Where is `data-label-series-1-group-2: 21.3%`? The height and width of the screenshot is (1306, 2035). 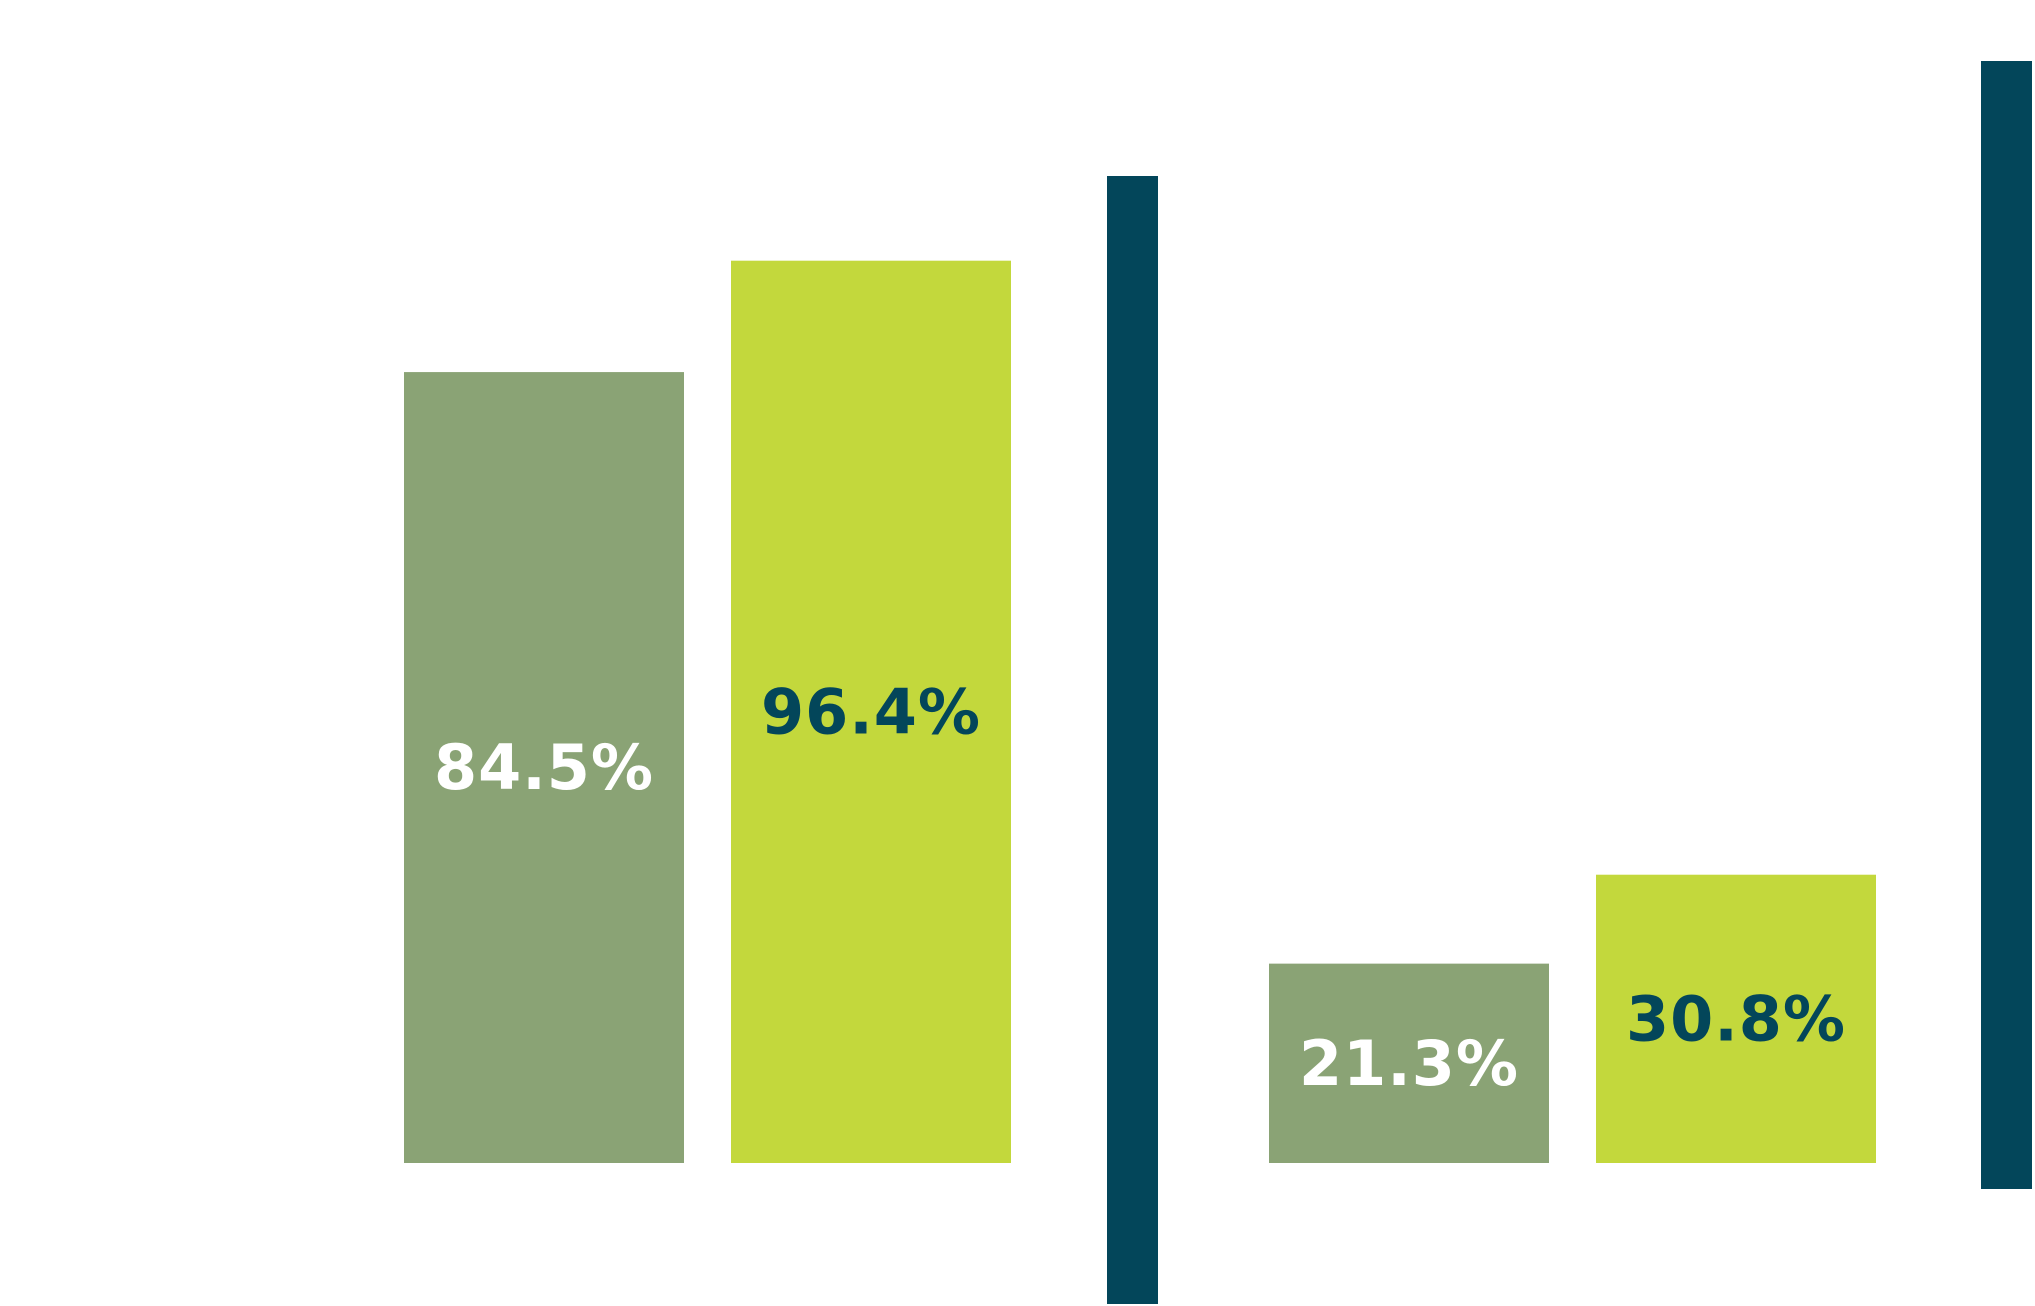
data-label-series-1-group-2: 21.3% is located at coordinates (1409, 1063).